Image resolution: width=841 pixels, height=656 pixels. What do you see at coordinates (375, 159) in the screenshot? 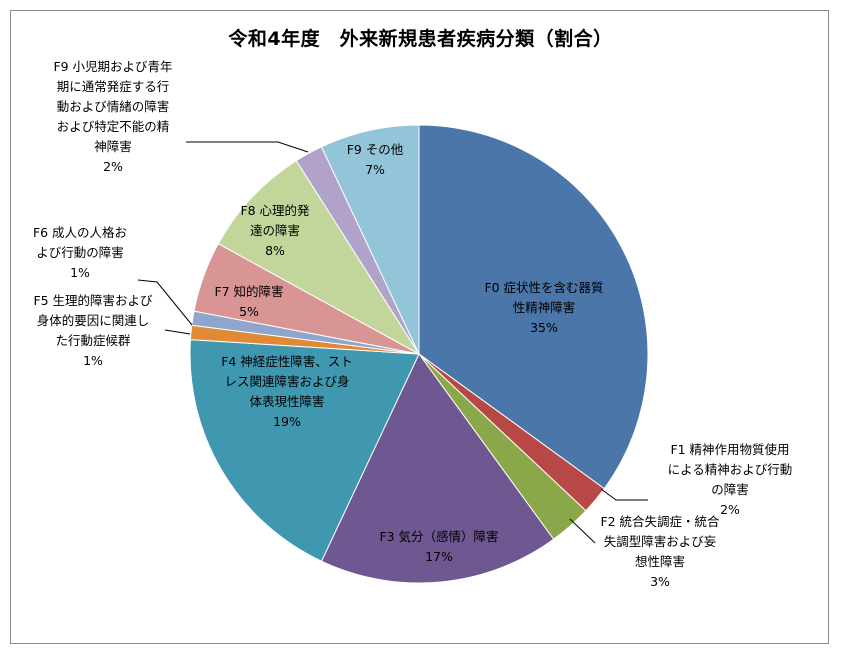
I see `slice-label-10: F9 その他 7%` at bounding box center [375, 159].